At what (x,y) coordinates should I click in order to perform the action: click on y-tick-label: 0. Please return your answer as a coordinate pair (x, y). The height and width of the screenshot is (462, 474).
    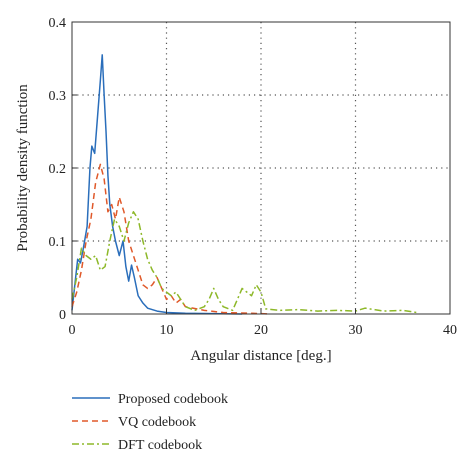
    Looking at the image, I should click on (62, 315).